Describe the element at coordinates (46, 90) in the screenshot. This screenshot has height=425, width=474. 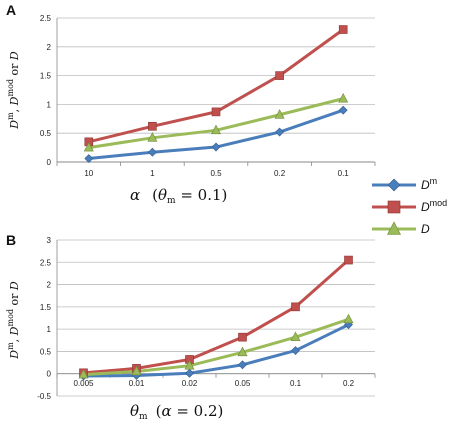
I see `panel-a-y-ticks: 0 0.5 1 1.5 2 2.5` at that location.